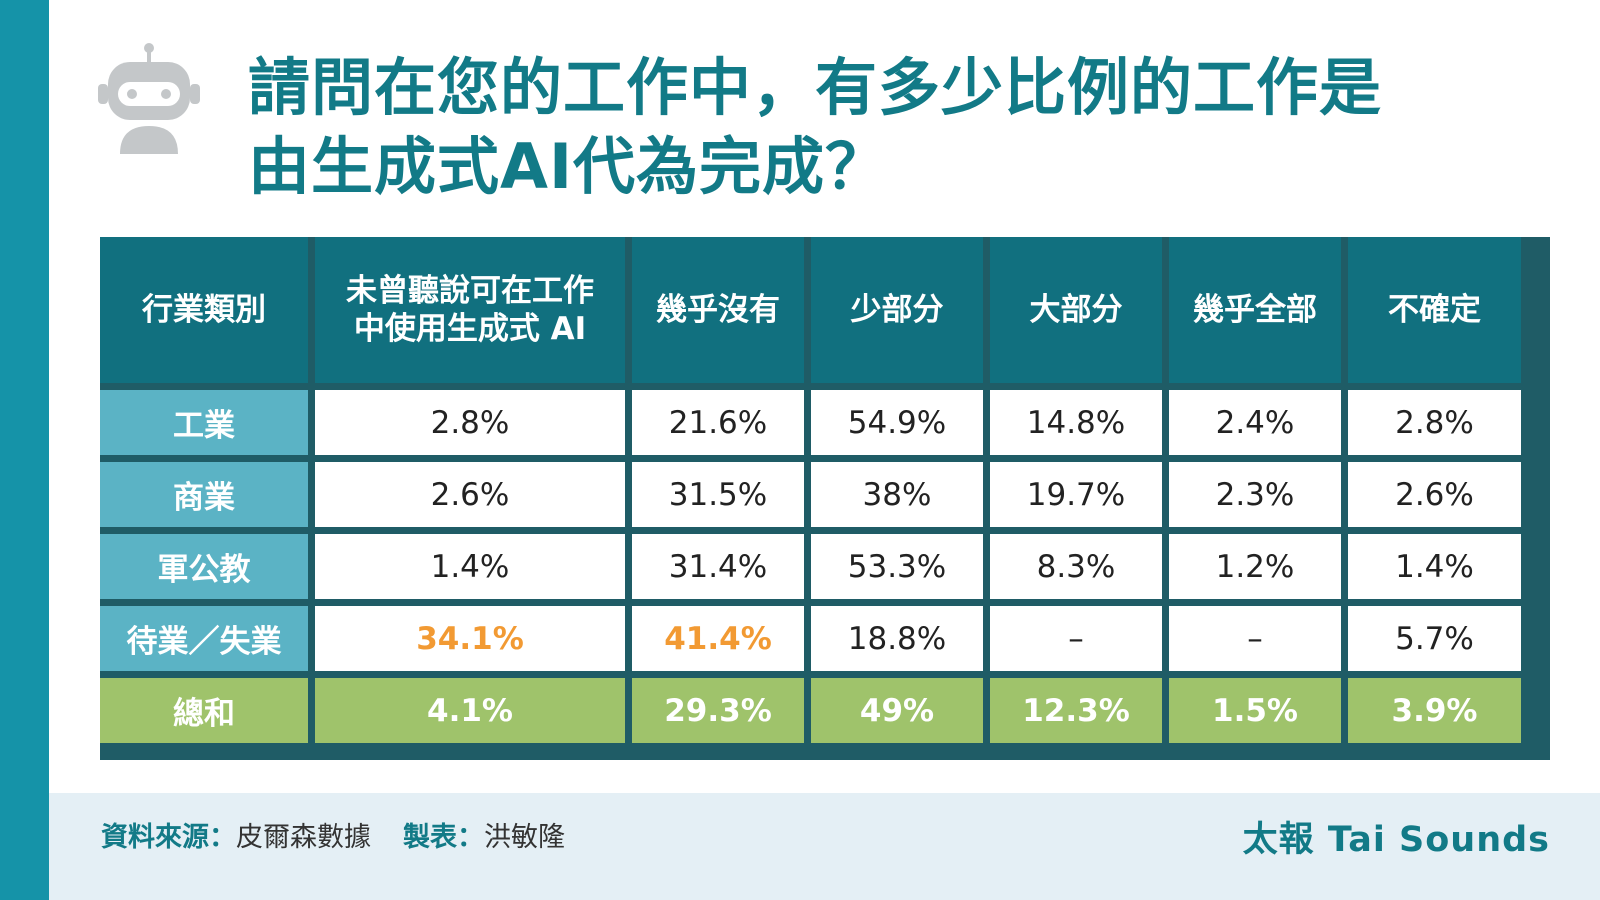  What do you see at coordinates (718, 310) in the screenshot?
I see `col-header-almost-none: 幾乎沒有` at bounding box center [718, 310].